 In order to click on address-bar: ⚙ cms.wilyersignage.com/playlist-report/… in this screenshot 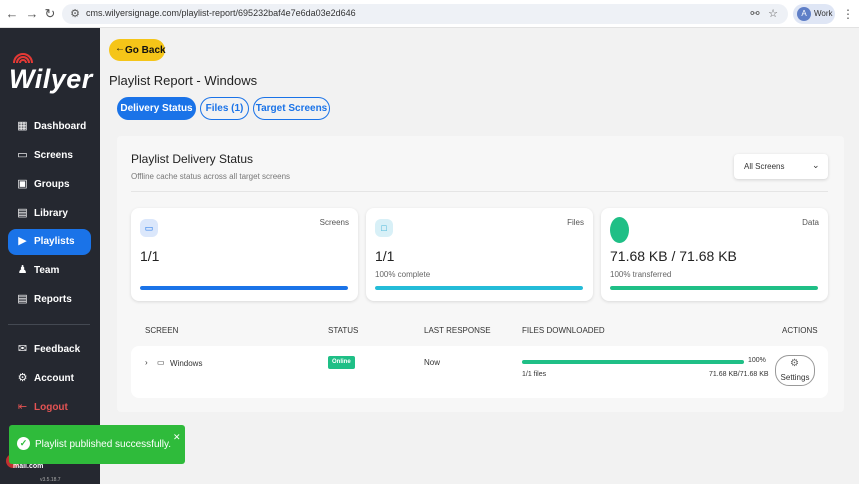, I will do `click(425, 14)`.